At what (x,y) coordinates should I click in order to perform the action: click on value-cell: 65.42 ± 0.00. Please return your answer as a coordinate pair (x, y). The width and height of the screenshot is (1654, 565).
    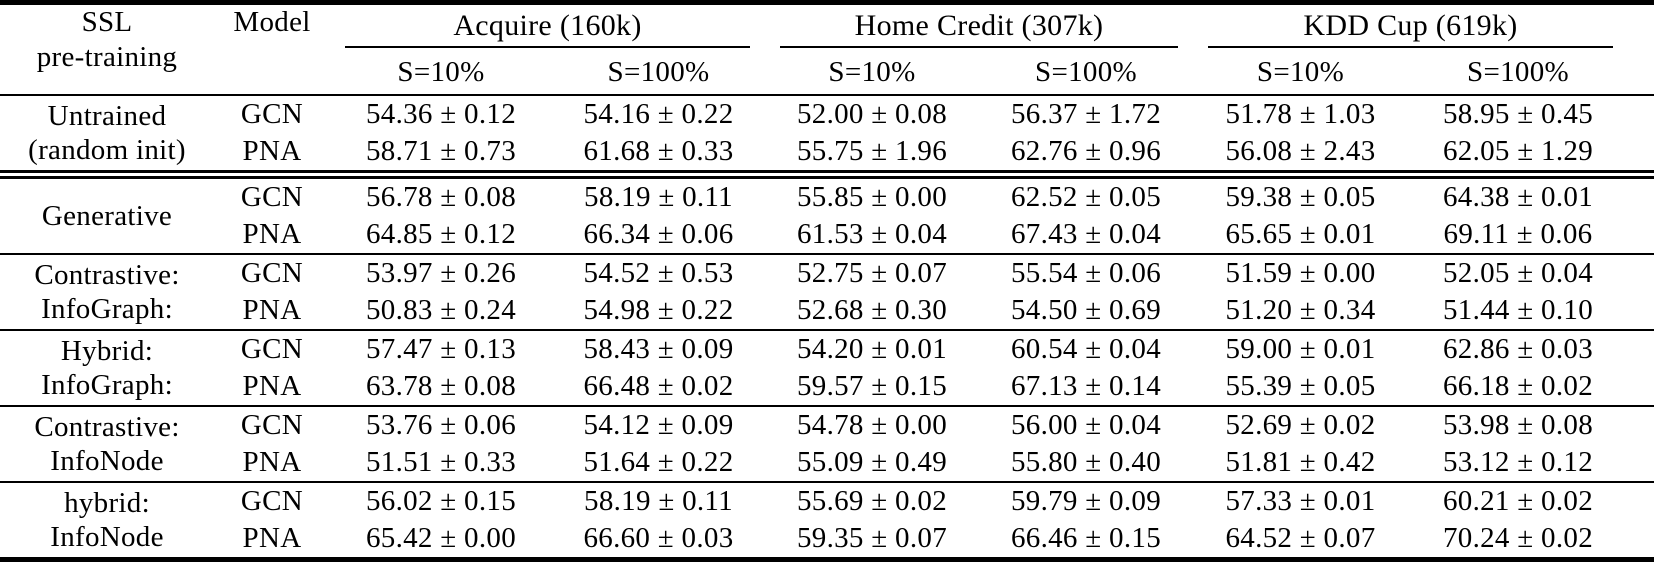
    Looking at the image, I should click on (441, 537).